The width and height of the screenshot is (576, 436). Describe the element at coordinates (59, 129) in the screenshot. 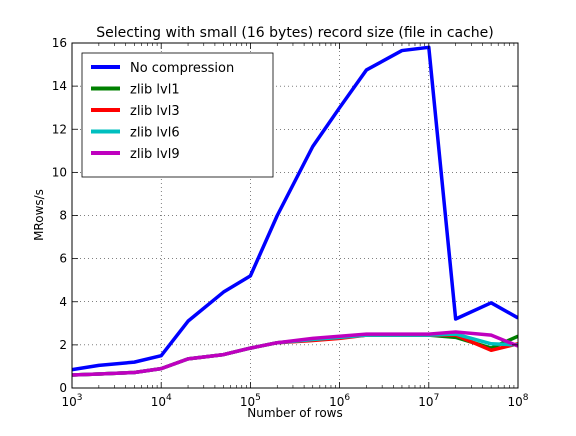

I see `y-tick-label: 12` at that location.